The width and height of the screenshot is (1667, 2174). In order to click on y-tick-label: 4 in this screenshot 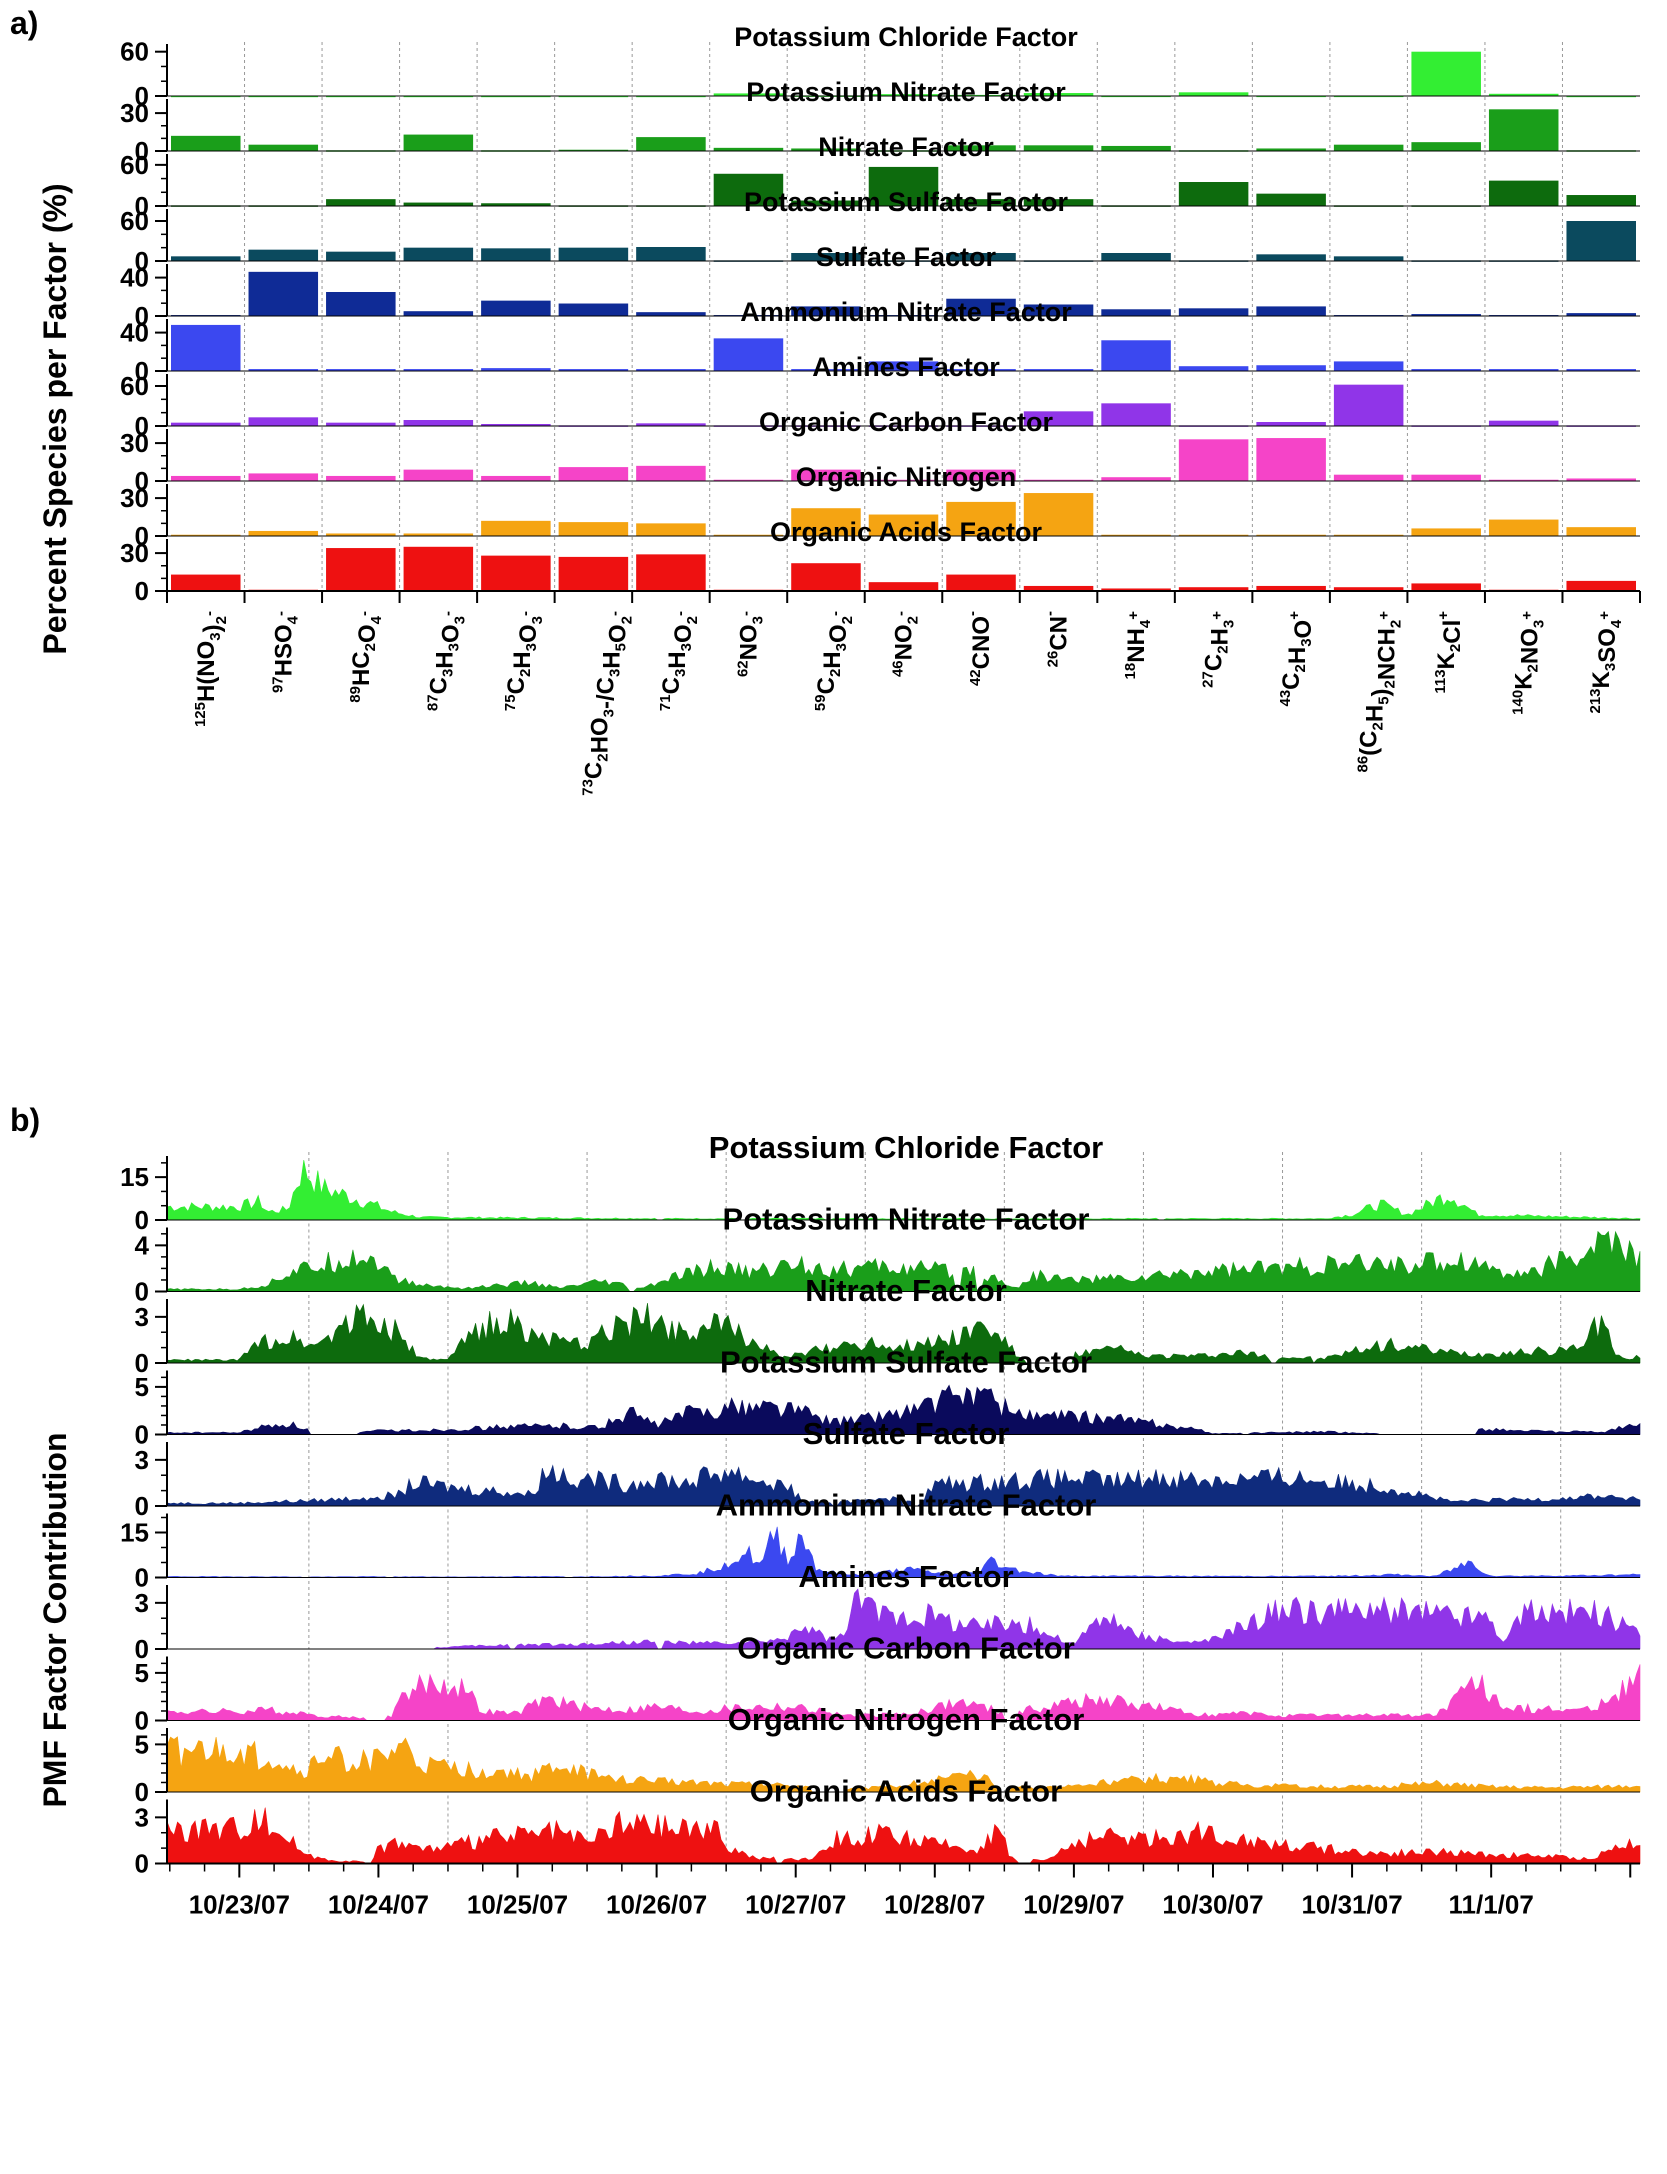, I will do `click(142, 1245)`.